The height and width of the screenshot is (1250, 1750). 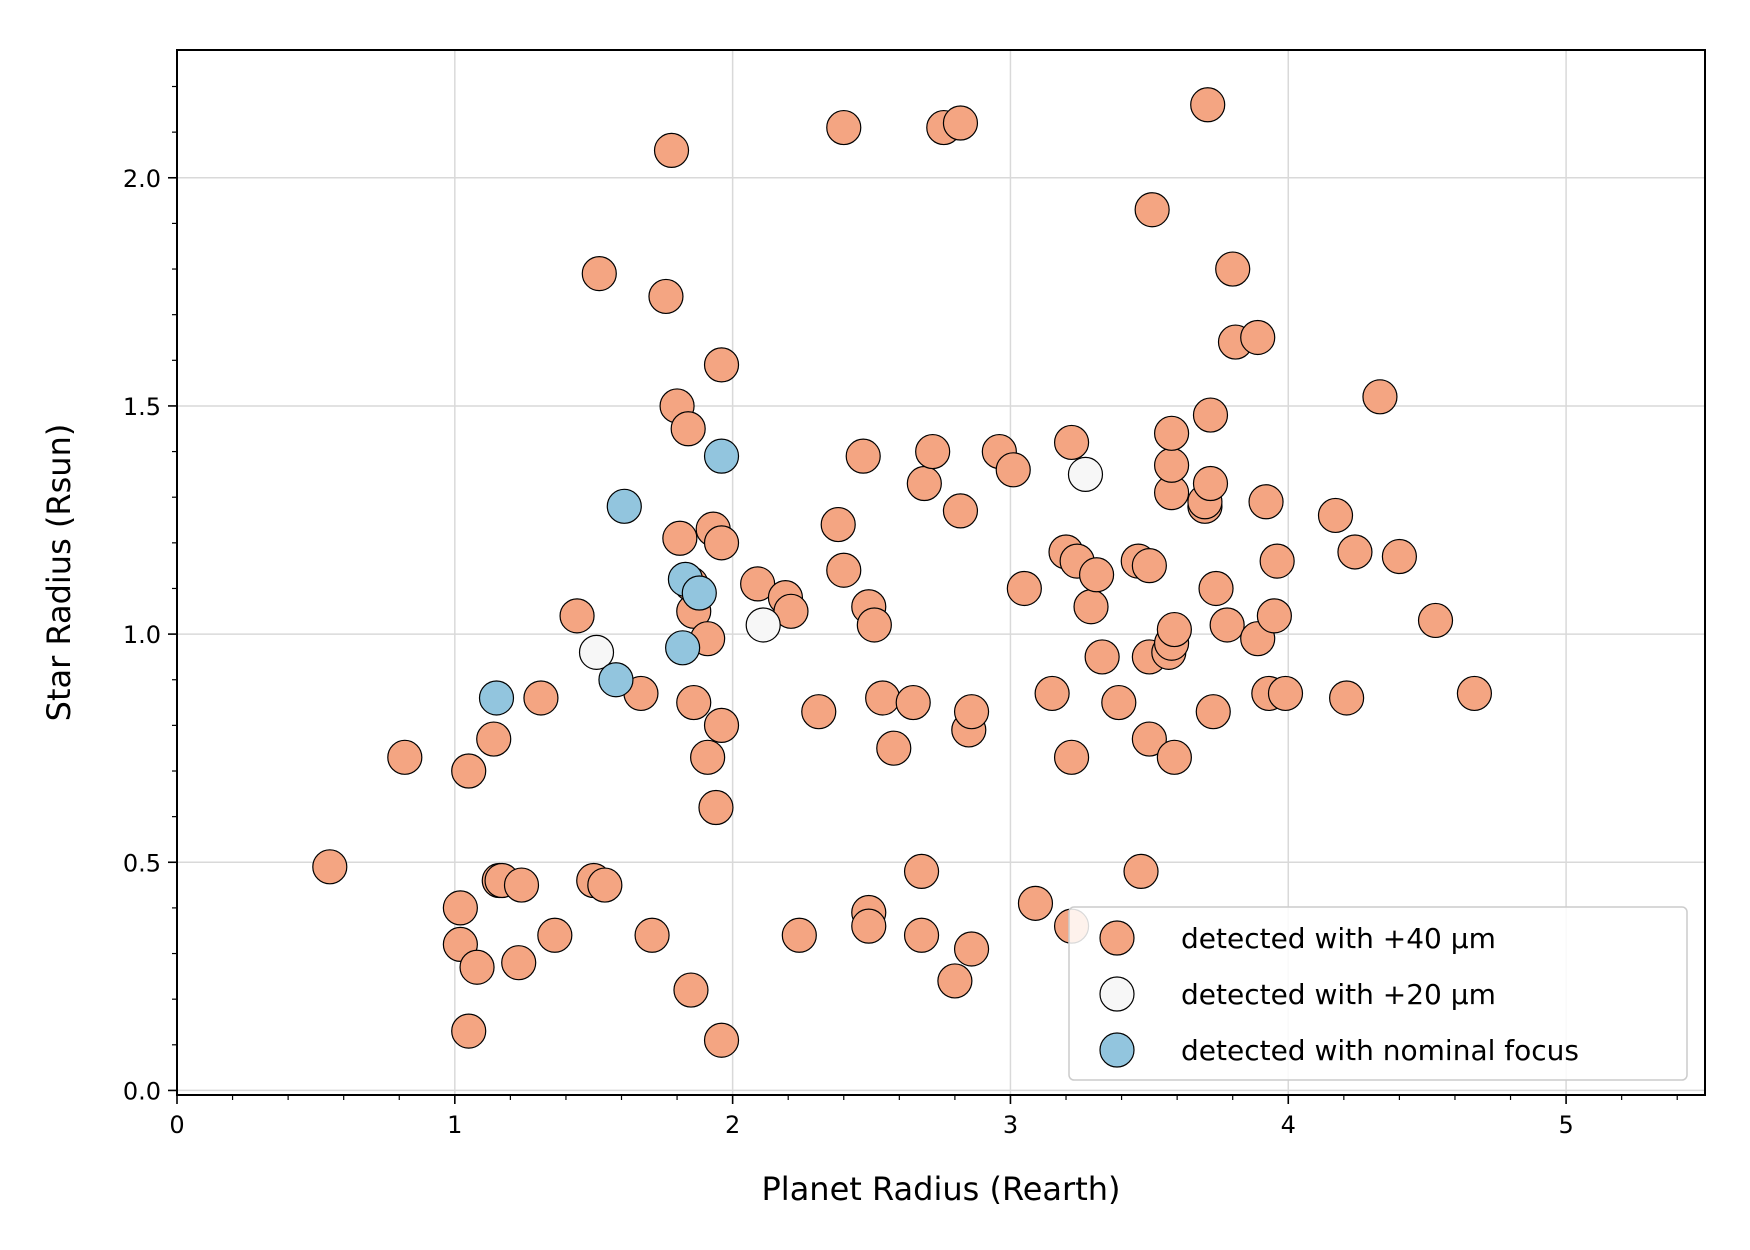 What do you see at coordinates (1338, 994) in the screenshot?
I see `legend-label: detected with +20 μm` at bounding box center [1338, 994].